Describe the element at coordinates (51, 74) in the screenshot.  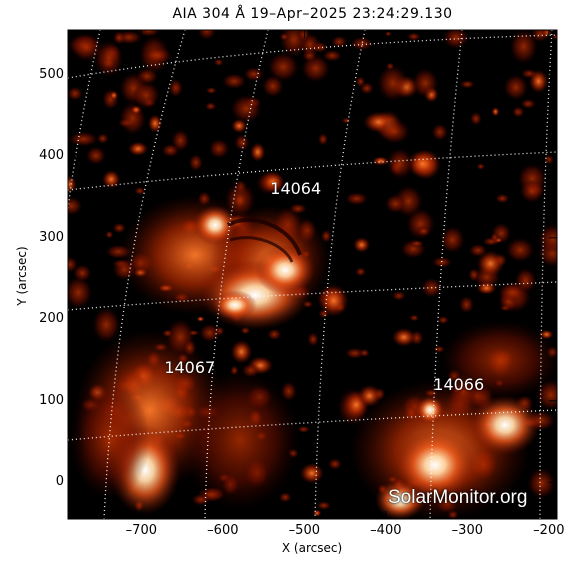
I see `y-tick-label: 500` at that location.